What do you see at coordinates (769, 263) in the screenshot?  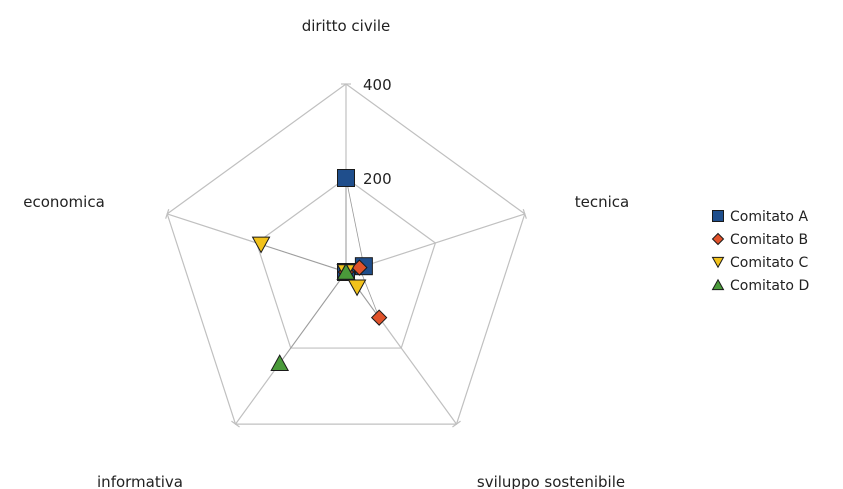 I see `legend-label-3: Comitato C` at bounding box center [769, 263].